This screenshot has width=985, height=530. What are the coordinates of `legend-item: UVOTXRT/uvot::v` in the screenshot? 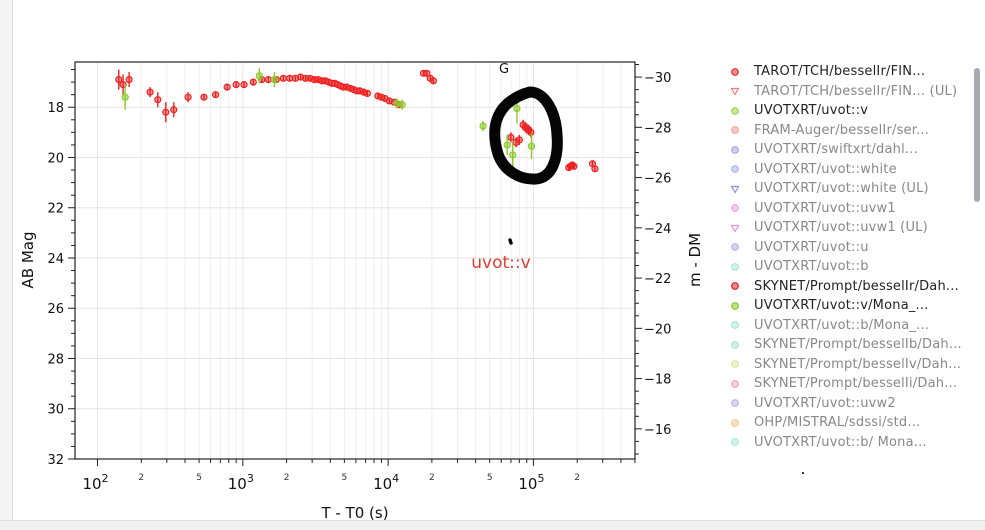 It's located at (851, 111).